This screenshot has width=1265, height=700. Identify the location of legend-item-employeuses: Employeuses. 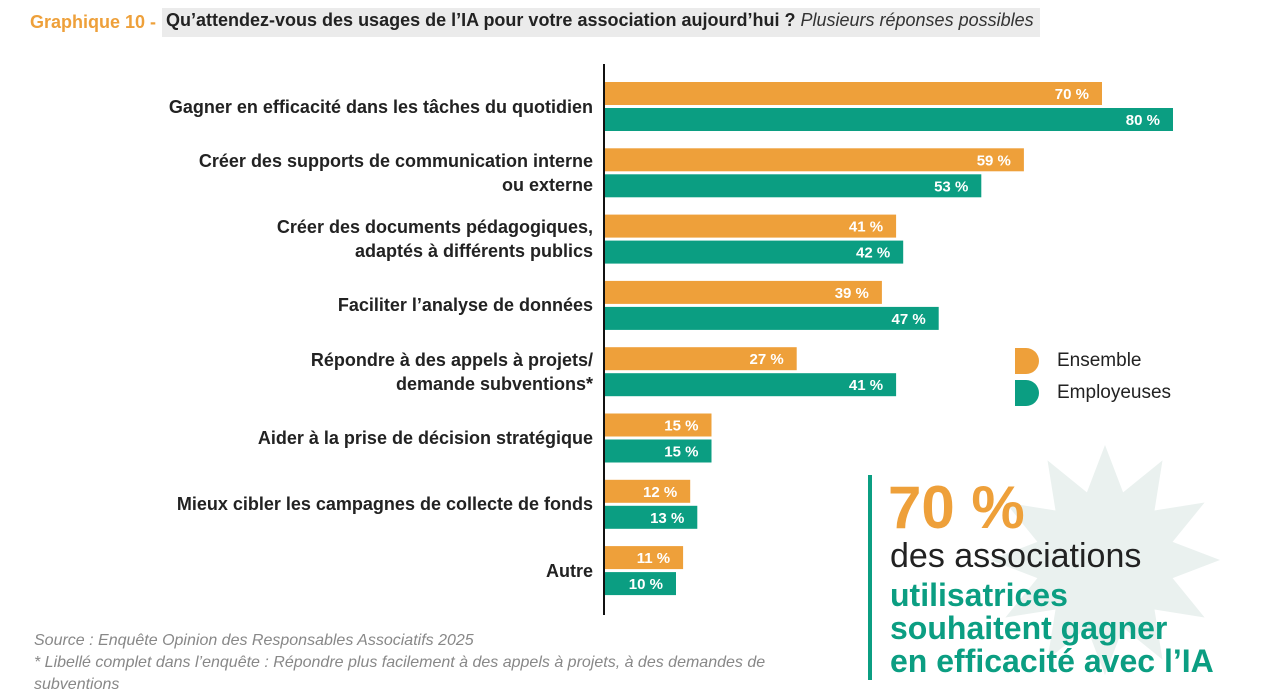
(1093, 393).